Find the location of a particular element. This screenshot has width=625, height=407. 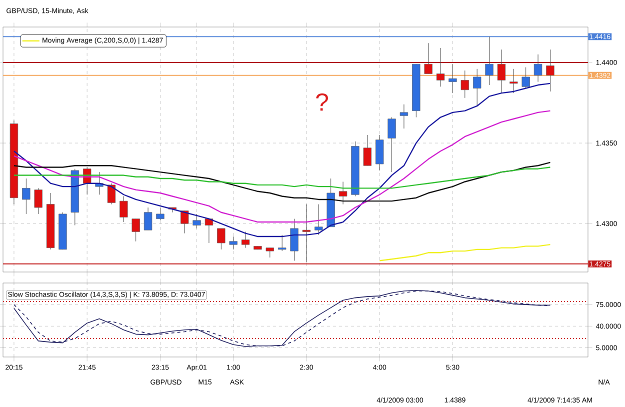

line-series is located at coordinates (464, 253).